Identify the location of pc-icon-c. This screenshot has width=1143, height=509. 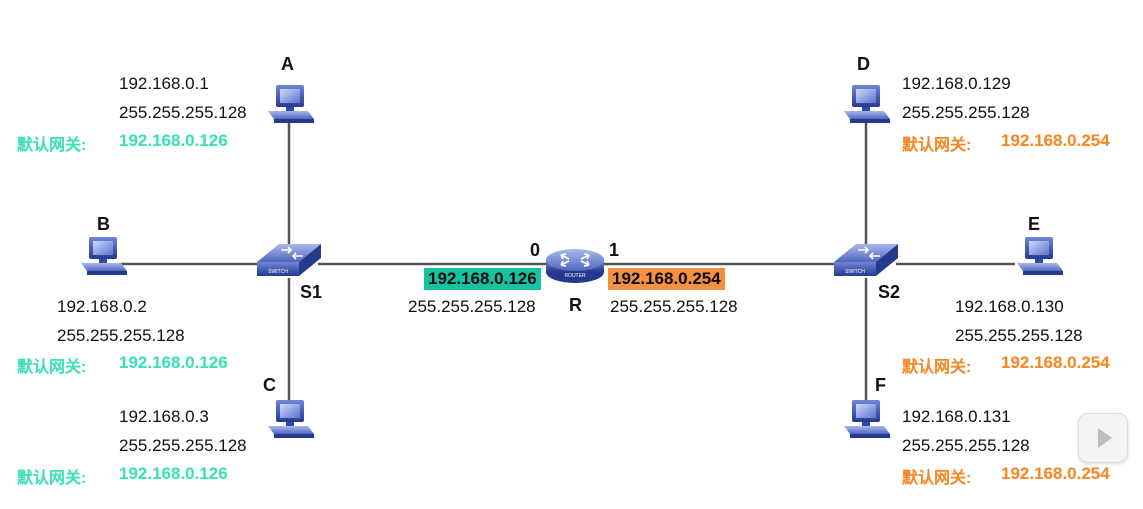
(291, 419).